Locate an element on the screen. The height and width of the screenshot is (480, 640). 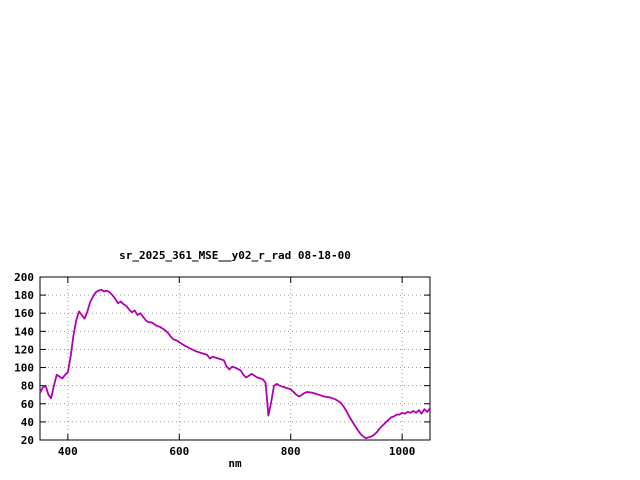
x-tick-label: 800 is located at coordinates (291, 451).